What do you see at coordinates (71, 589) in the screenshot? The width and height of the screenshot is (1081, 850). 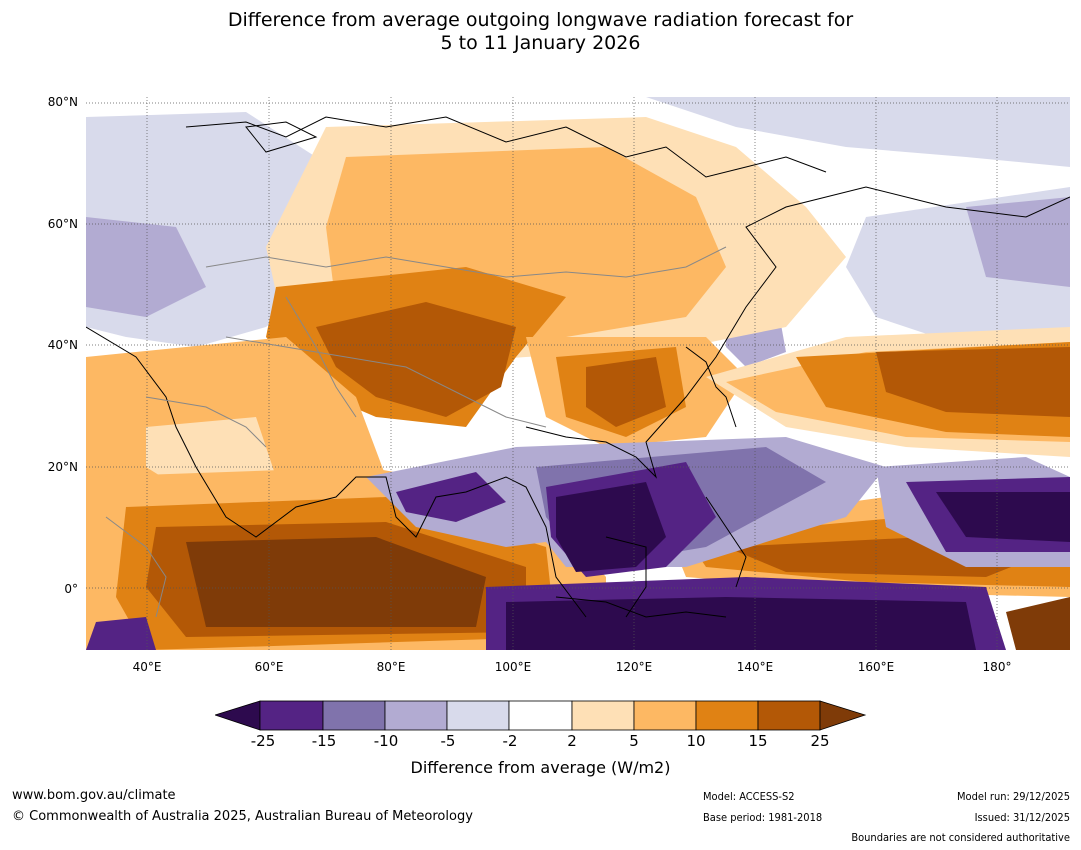 I see `lat-label-0: 0°` at bounding box center [71, 589].